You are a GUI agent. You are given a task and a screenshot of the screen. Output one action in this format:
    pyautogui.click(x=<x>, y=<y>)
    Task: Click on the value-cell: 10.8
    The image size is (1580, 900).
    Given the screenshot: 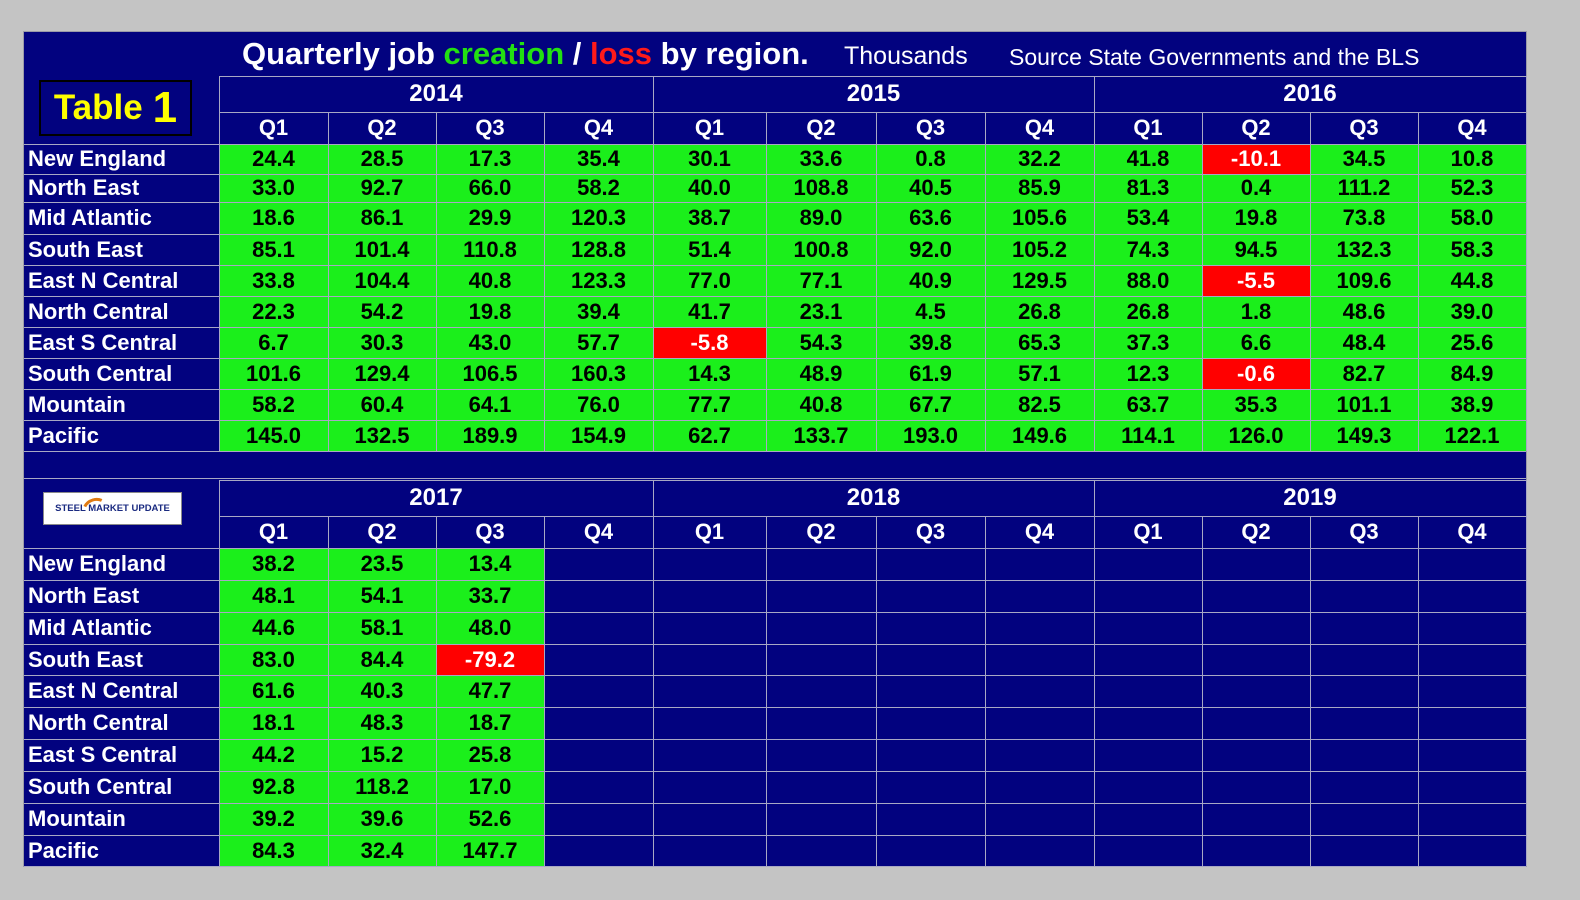 What is the action you would take?
    pyautogui.click(x=1472, y=159)
    